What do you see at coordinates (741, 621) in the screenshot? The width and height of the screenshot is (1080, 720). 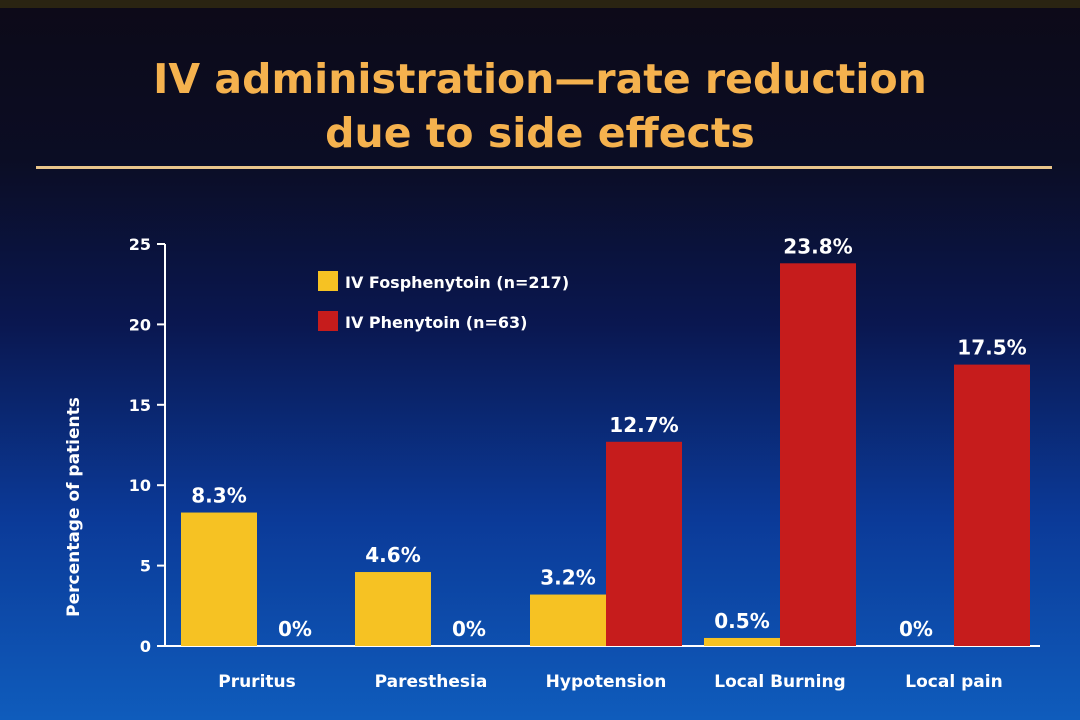 I see `data-label: 0.5%` at bounding box center [741, 621].